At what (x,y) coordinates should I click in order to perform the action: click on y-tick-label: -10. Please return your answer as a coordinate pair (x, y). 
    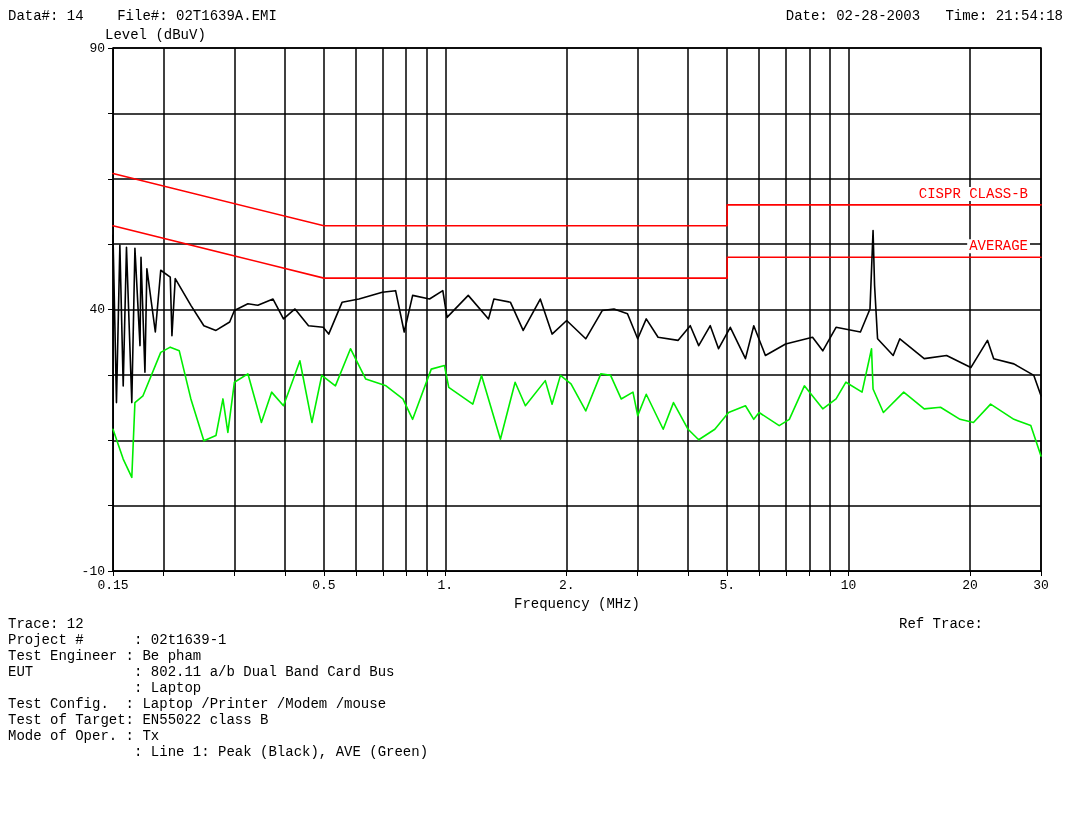
    Looking at the image, I should click on (93, 571).